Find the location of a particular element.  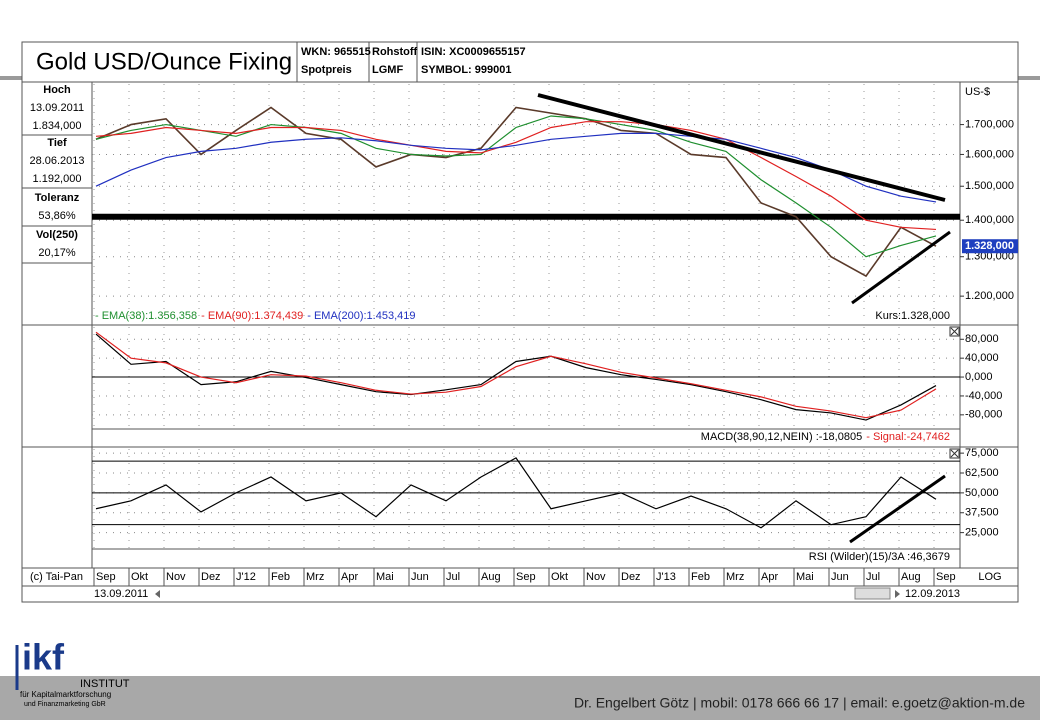

y-tick-label: 62,500 is located at coordinates (982, 473).